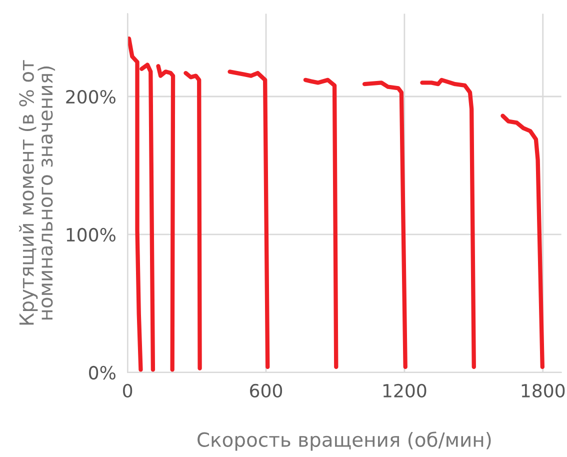  What do you see at coordinates (266, 391) in the screenshot?
I see `x-tick-label: 600` at bounding box center [266, 391].